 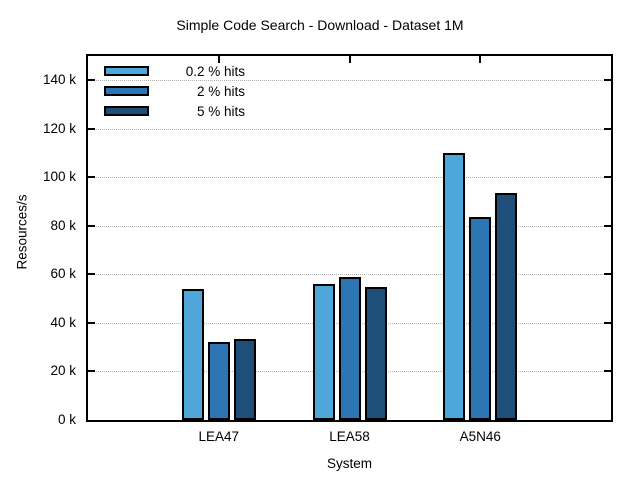 What do you see at coordinates (63, 371) in the screenshot?
I see `y-tick-label: 20 k` at bounding box center [63, 371].